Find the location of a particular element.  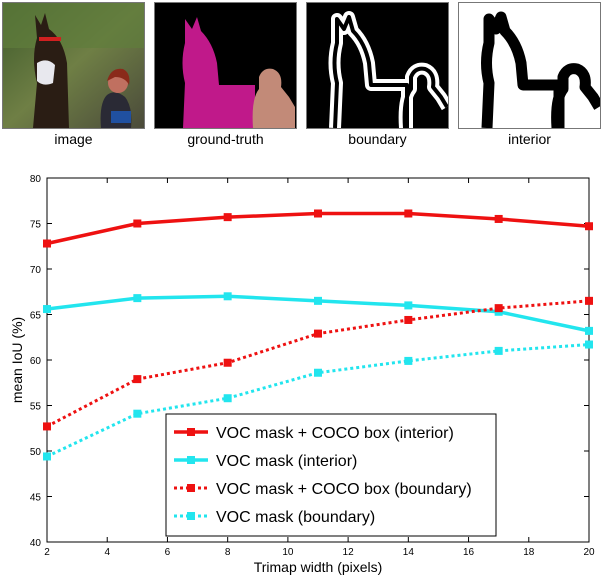

interior-trimap is located at coordinates (529, 65).